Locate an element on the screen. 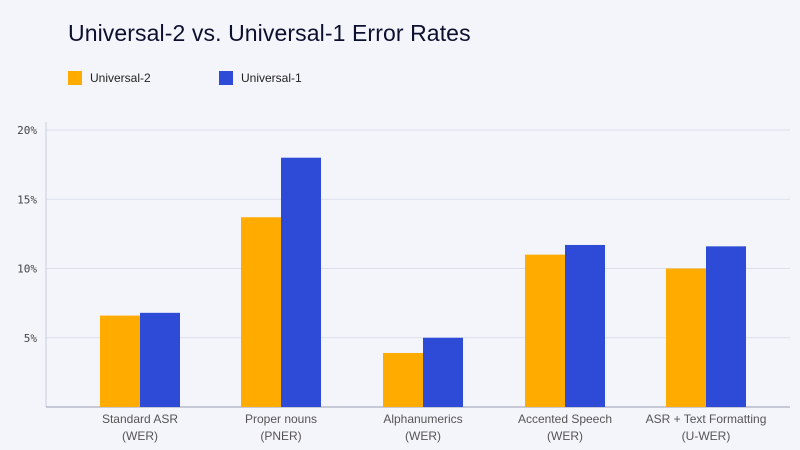 The width and height of the screenshot is (800, 450). x-category-sublabel: (U-WER) is located at coordinates (706, 436).